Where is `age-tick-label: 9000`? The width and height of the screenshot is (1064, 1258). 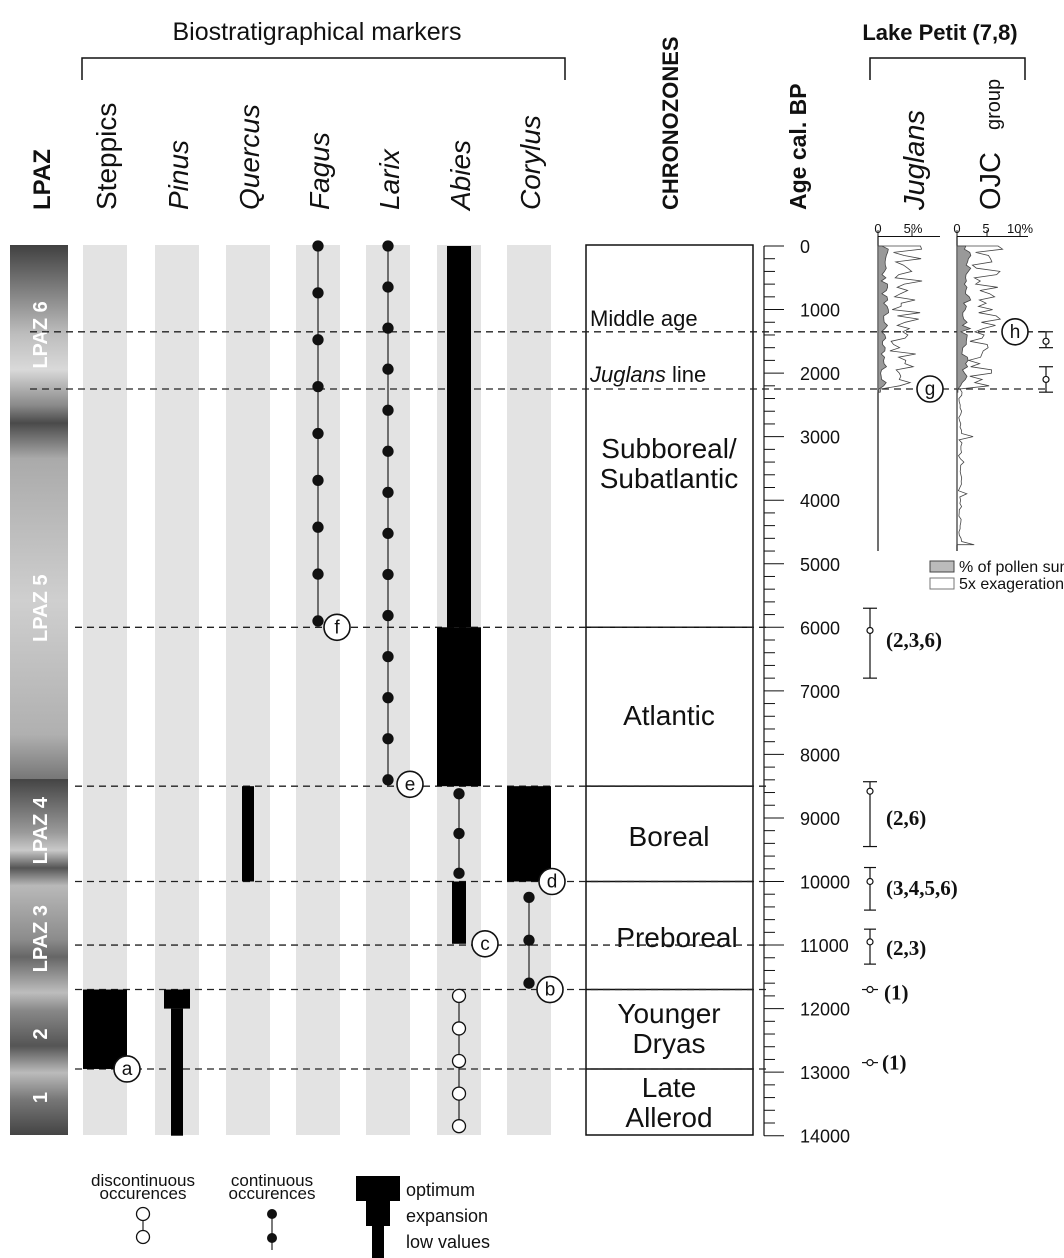 age-tick-label: 9000 is located at coordinates (820, 819).